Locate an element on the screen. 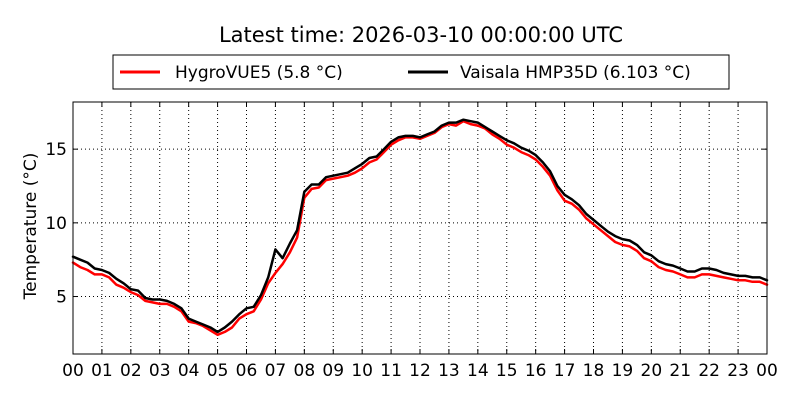  legend-label-hmp35d: Vaisala HMP35D (6.103 °C) is located at coordinates (575, 73).